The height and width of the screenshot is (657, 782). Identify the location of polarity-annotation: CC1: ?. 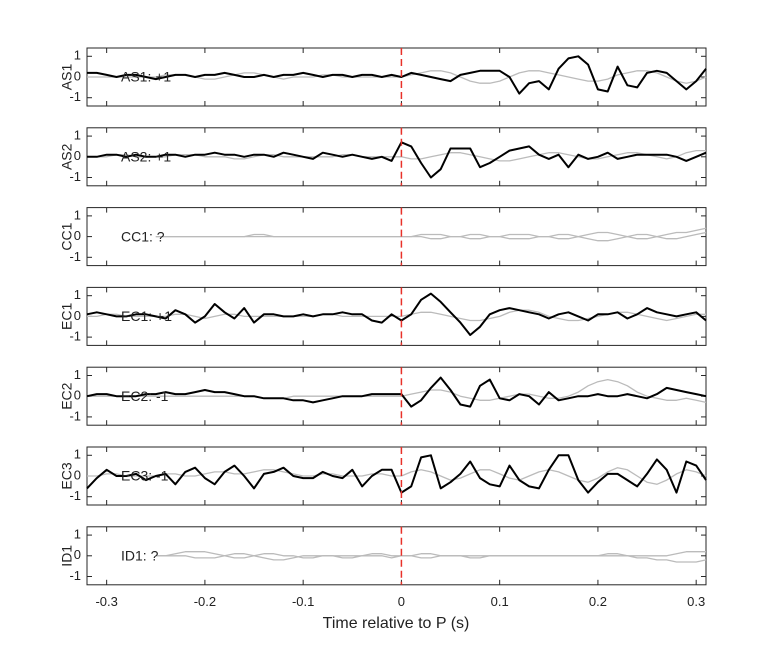
(143, 236).